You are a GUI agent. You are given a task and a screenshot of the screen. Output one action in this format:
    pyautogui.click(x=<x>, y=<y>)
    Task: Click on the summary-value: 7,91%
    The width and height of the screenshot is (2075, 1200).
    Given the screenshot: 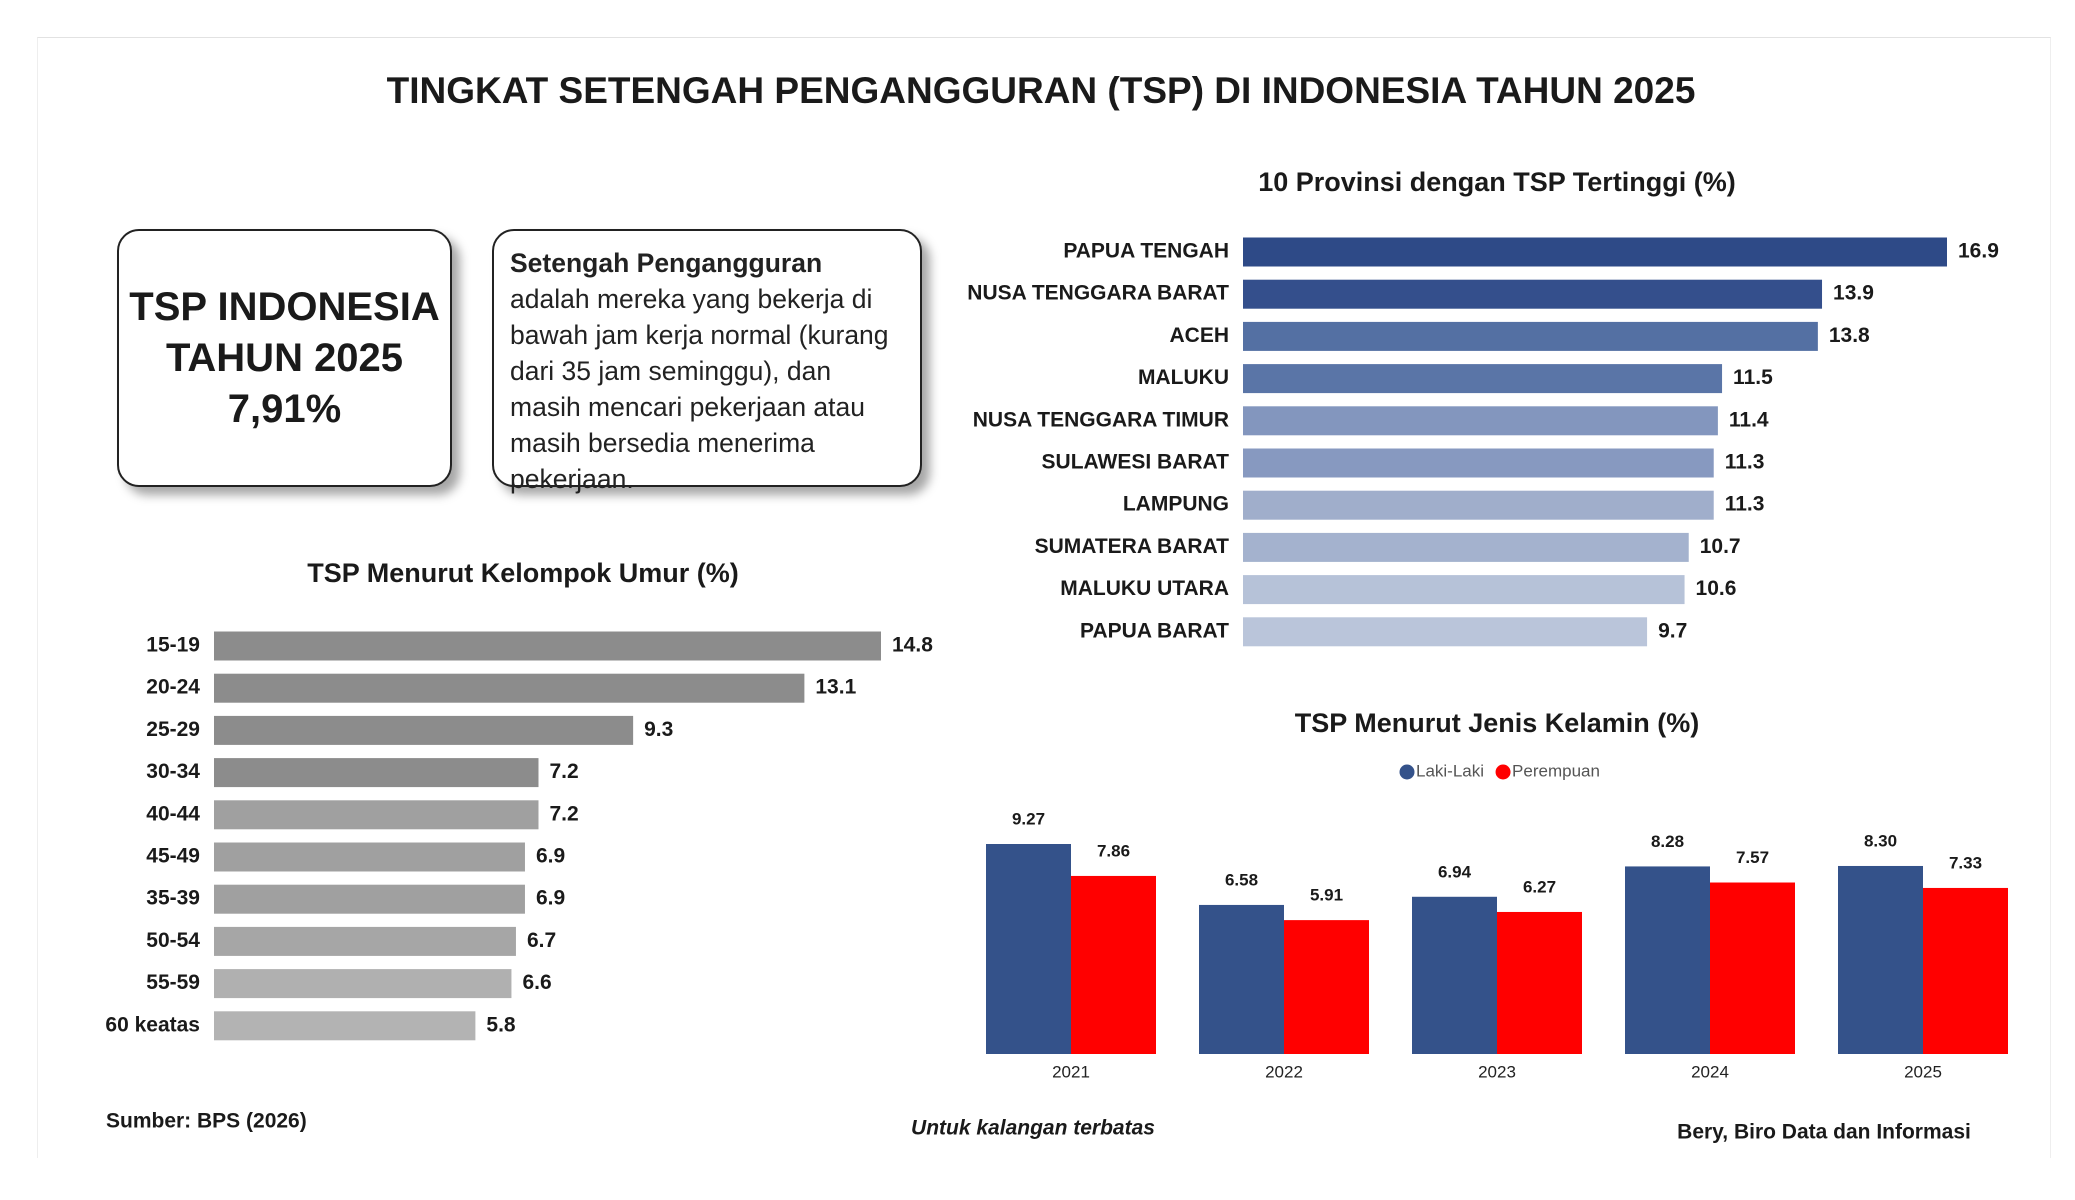 What is the action you would take?
    pyautogui.click(x=284, y=408)
    